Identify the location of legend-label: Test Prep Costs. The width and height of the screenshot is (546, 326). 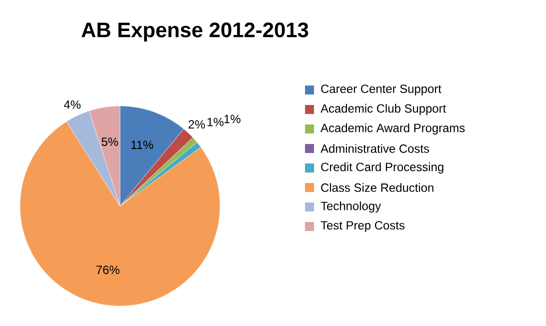
(362, 226).